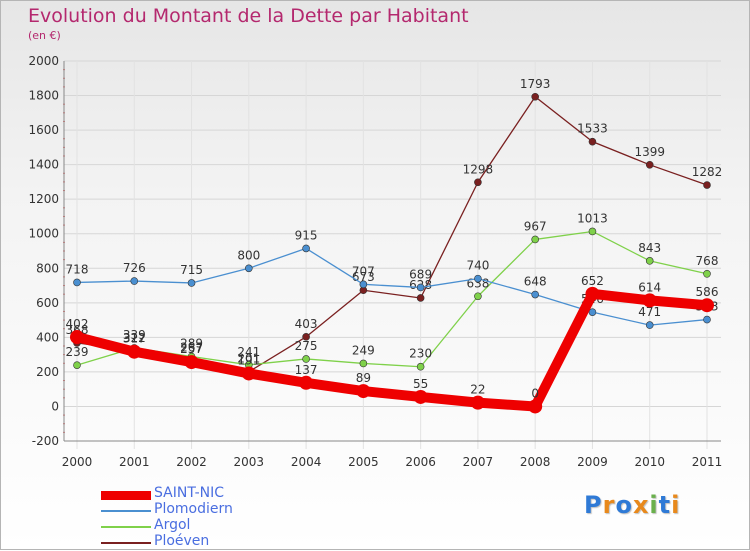 The width and height of the screenshot is (750, 551). I want to click on y-tick-label: 0, so click(55, 406).